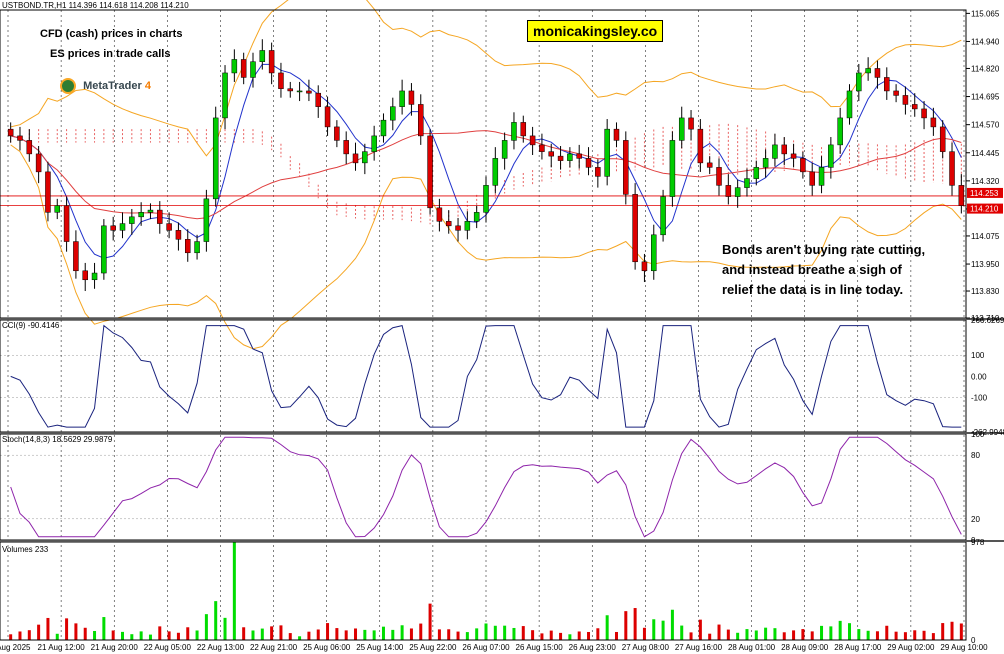 The height and width of the screenshot is (654, 1004). What do you see at coordinates (25, 549) in the screenshot?
I see `volume-title: Volumes 233` at bounding box center [25, 549].